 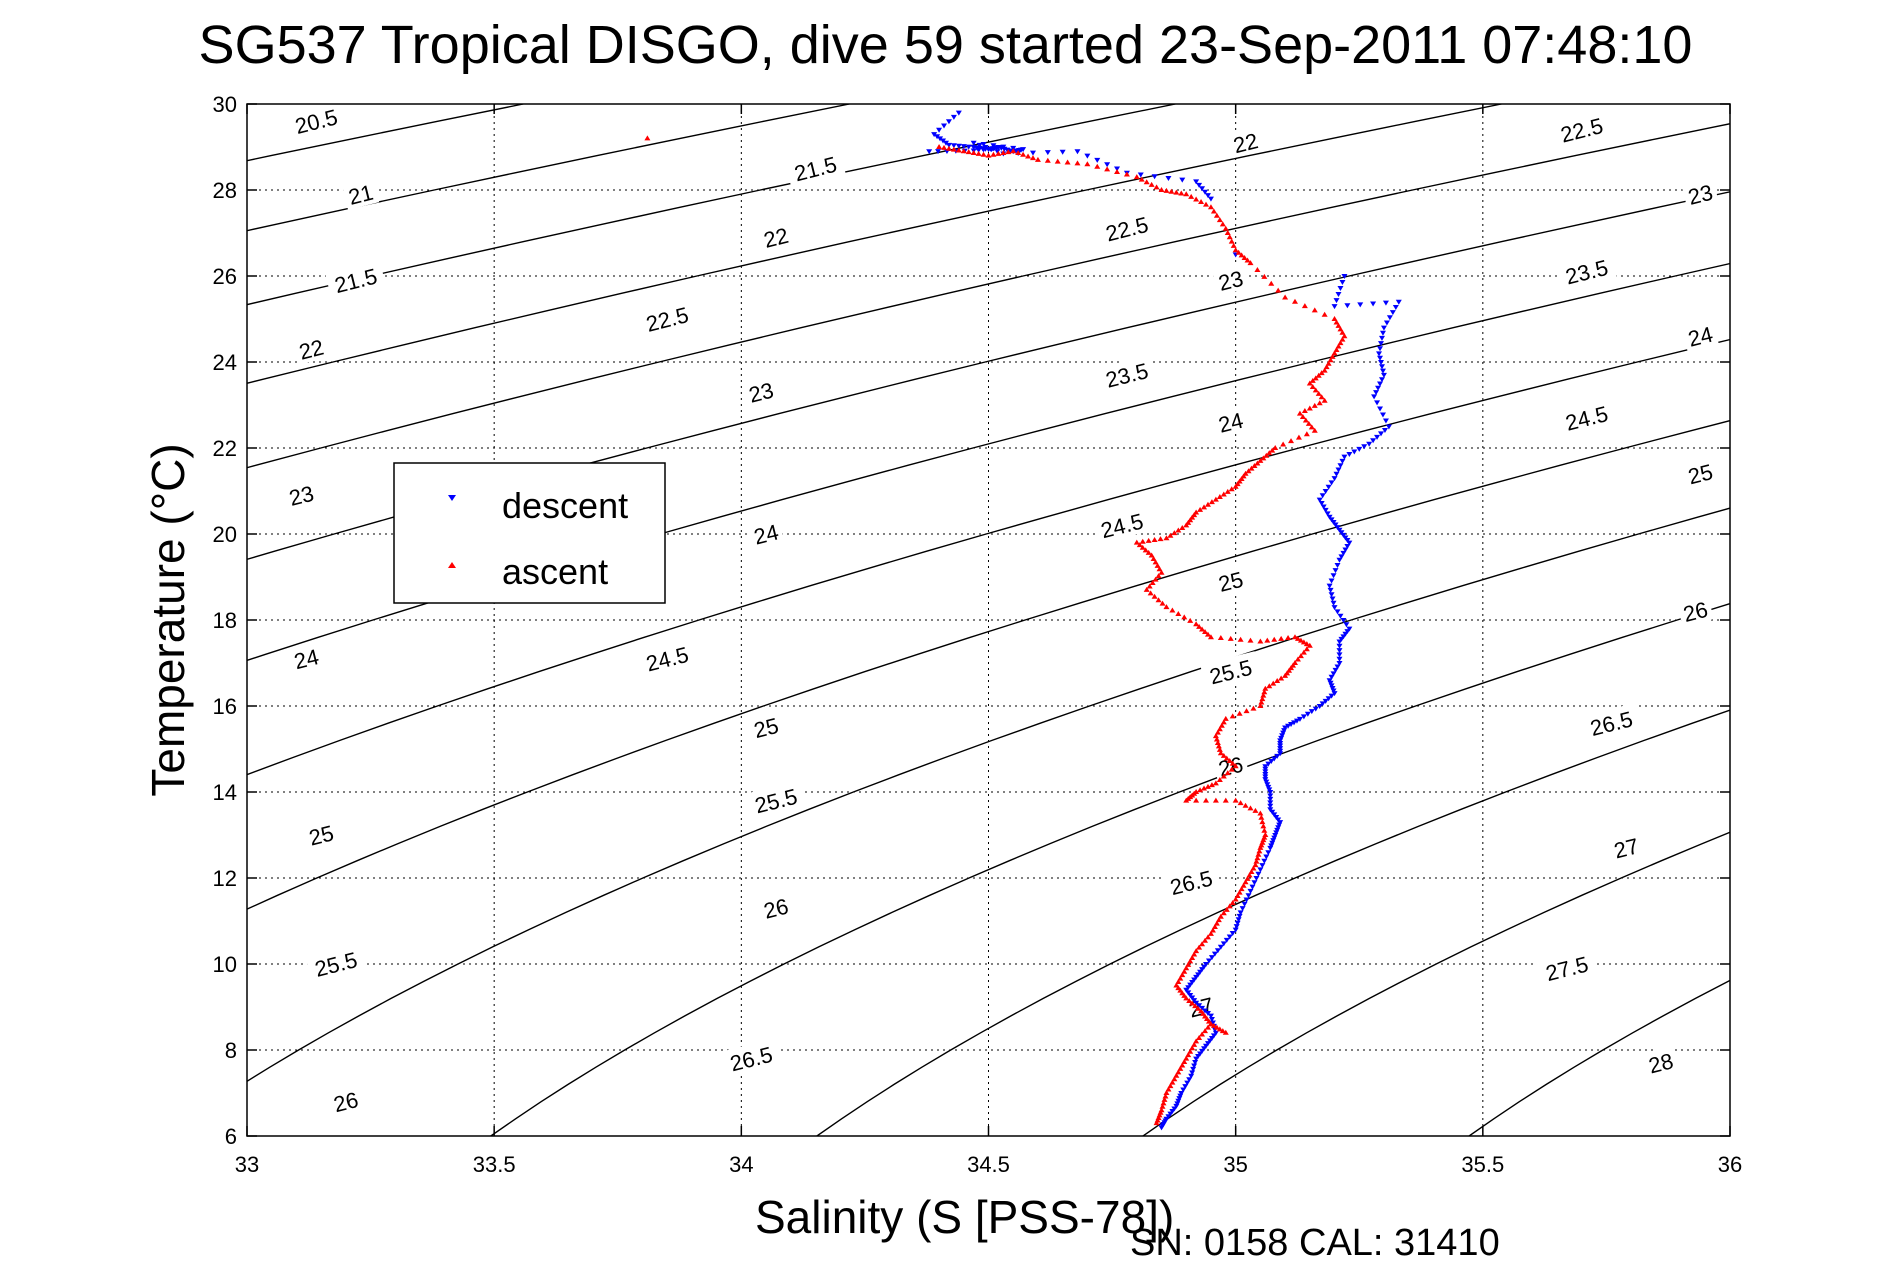 I want to click on y-tick-label: 26, so click(x=225, y=276).